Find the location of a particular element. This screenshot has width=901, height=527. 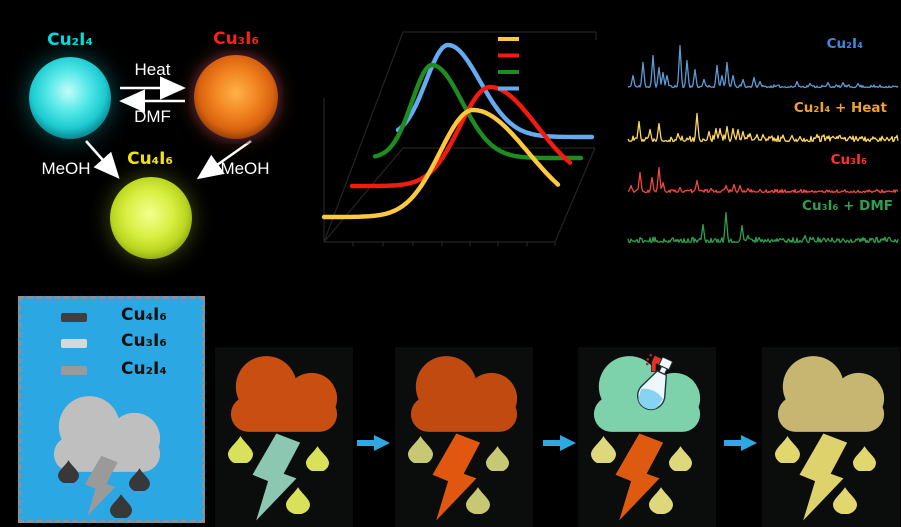

x-axis-ticks is located at coordinates (454, 244).